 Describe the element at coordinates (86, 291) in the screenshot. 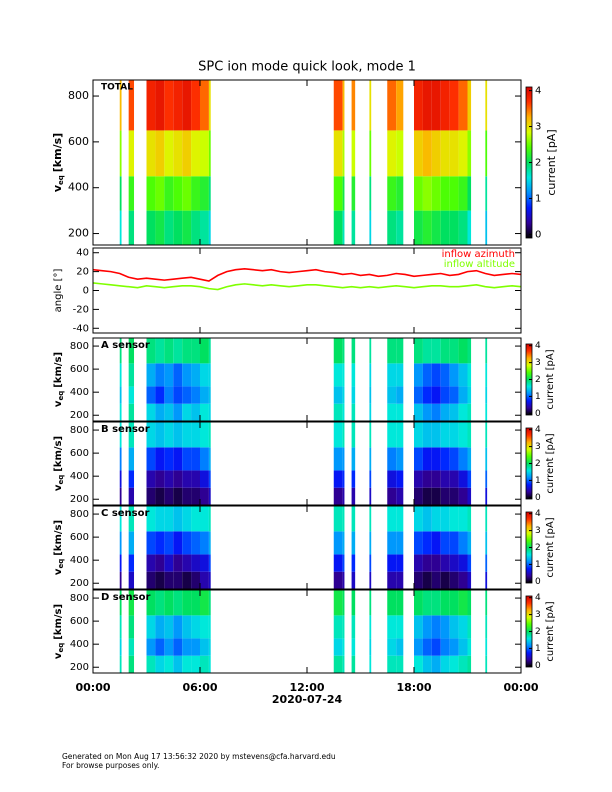

I see `y-tick-label: 0` at that location.